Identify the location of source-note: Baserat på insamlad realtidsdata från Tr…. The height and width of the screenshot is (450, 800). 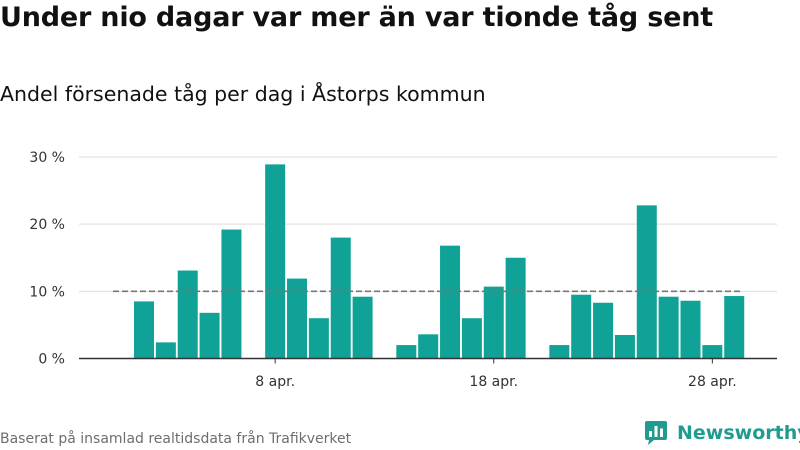
(176, 439).